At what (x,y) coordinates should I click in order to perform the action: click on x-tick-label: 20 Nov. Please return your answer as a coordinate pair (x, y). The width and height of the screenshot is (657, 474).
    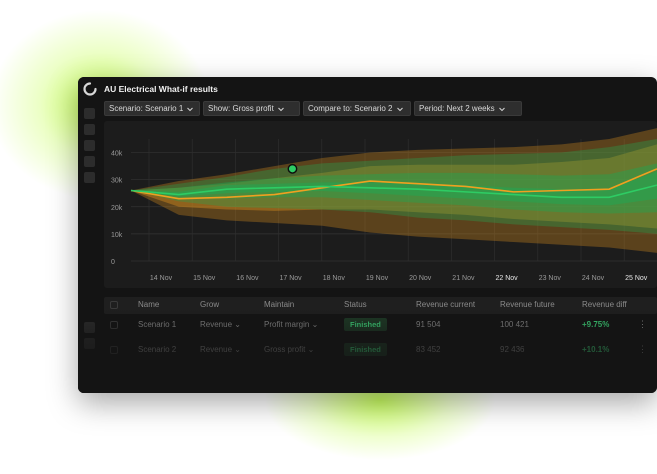
    Looking at the image, I should click on (420, 278).